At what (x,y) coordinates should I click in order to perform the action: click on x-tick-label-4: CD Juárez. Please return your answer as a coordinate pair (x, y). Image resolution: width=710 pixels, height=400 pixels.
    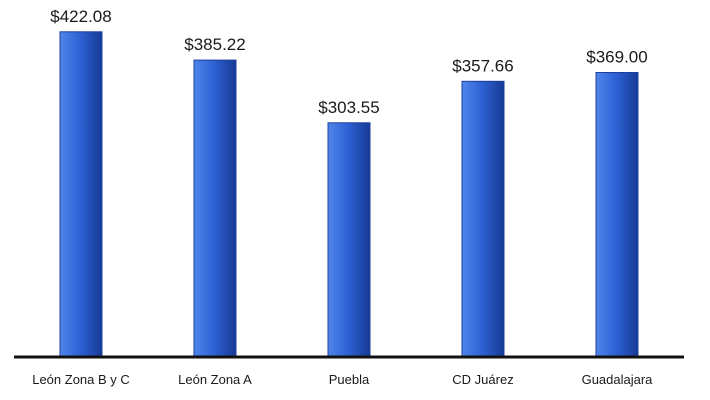
    Looking at the image, I should click on (482, 379).